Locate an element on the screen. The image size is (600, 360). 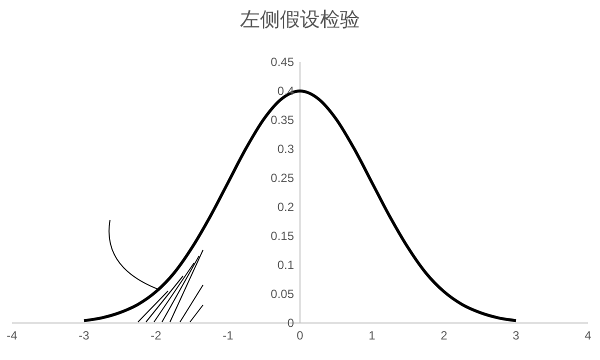
y-tick-label: 0.3 is located at coordinates (285, 149).